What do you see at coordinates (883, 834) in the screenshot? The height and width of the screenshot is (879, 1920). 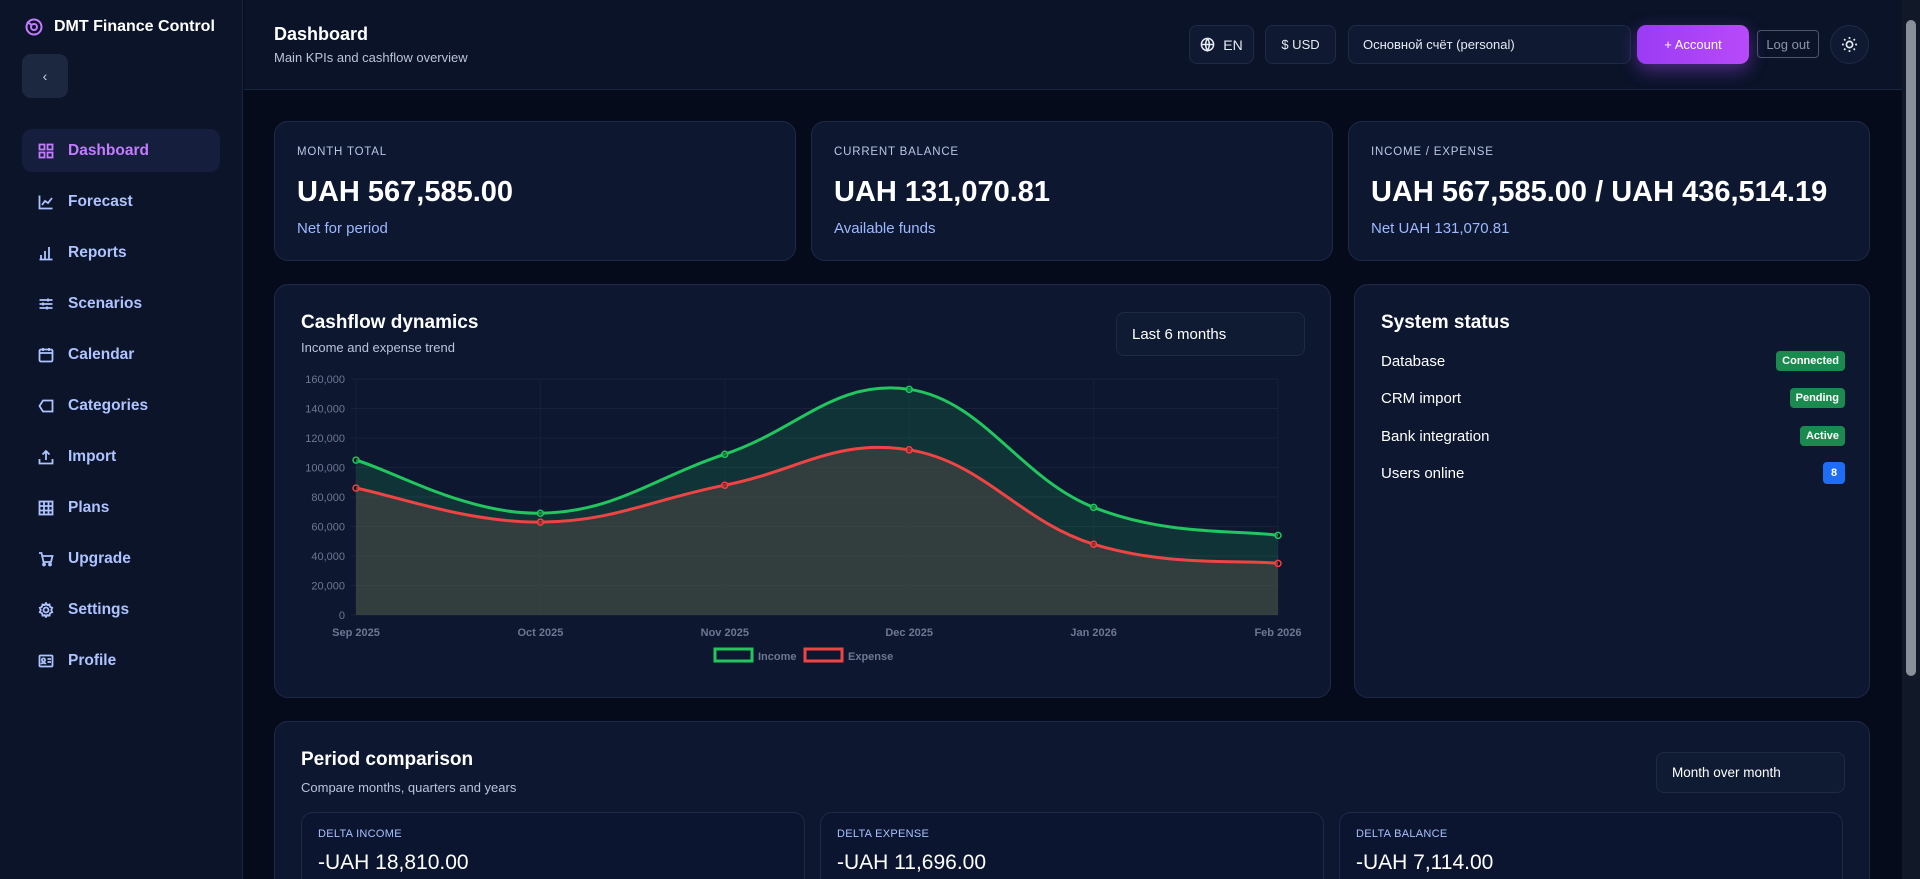 I see `delta-label: DELTA EXPENSE` at bounding box center [883, 834].